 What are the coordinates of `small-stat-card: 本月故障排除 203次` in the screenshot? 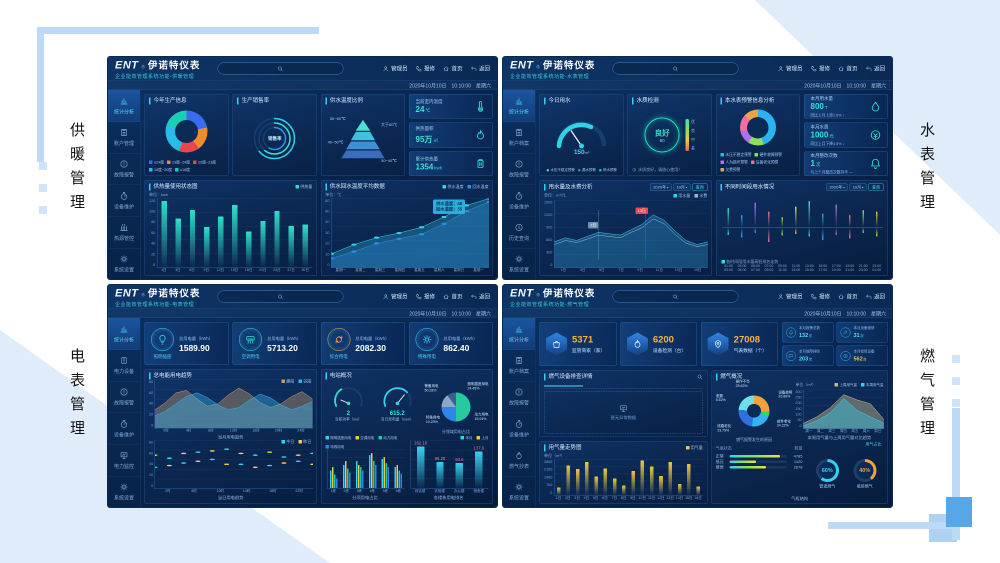 It's located at (808, 355).